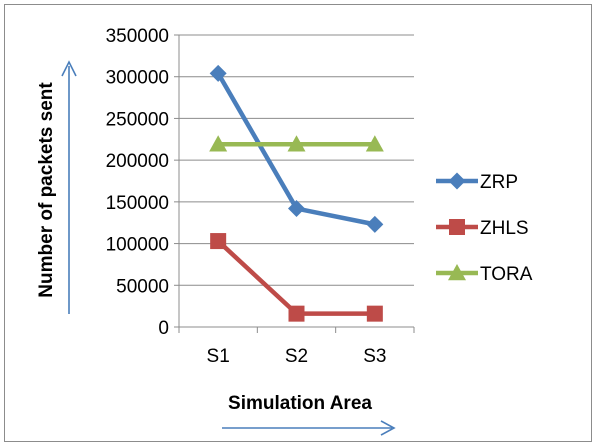 Image resolution: width=598 pixels, height=448 pixels. I want to click on legend-label-zhls: ZHLS, so click(504, 228).